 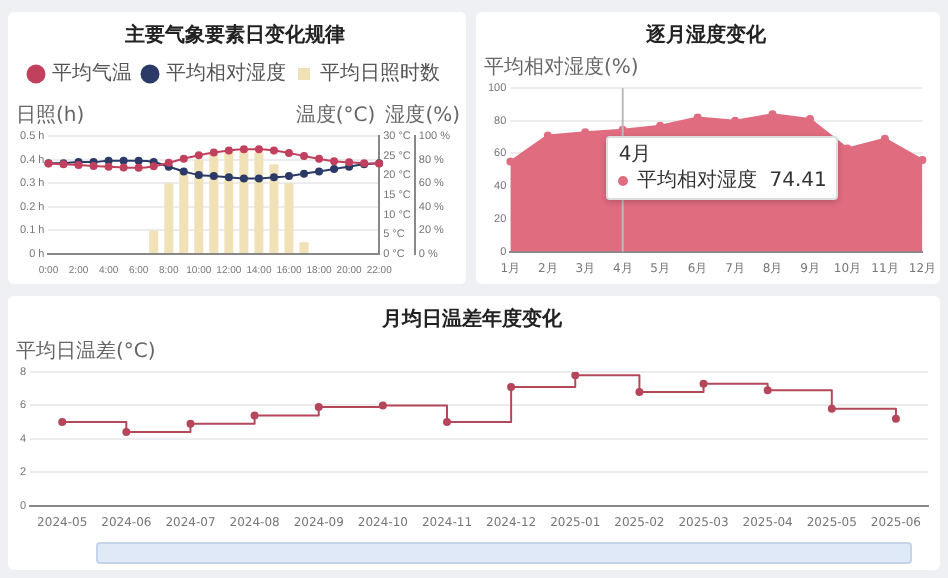 I want to click on chart-title: 逐月湿度变化, so click(x=706, y=35).